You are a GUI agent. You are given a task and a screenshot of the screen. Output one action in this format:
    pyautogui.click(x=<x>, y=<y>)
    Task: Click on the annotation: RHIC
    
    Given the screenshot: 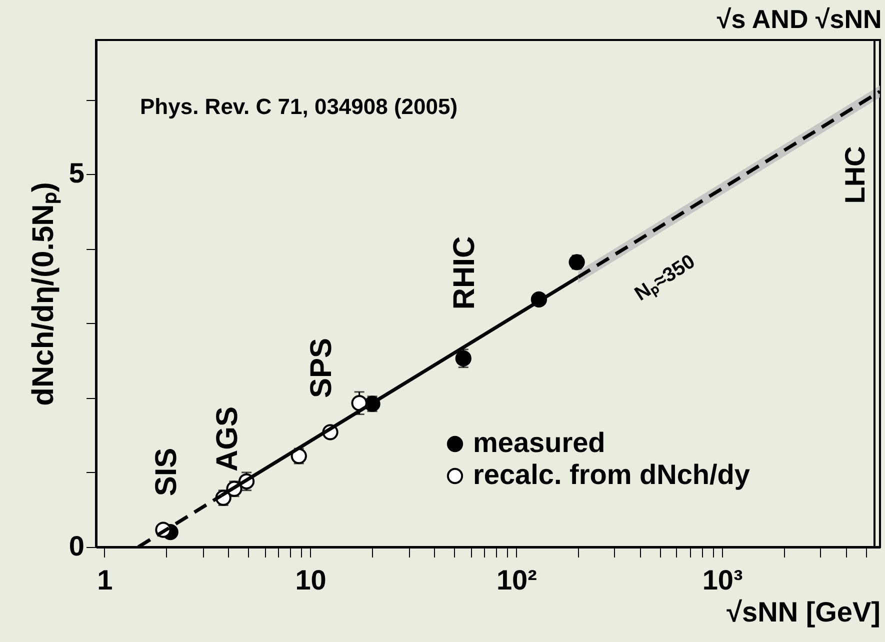 What is the action you would take?
    pyautogui.click(x=464, y=273)
    